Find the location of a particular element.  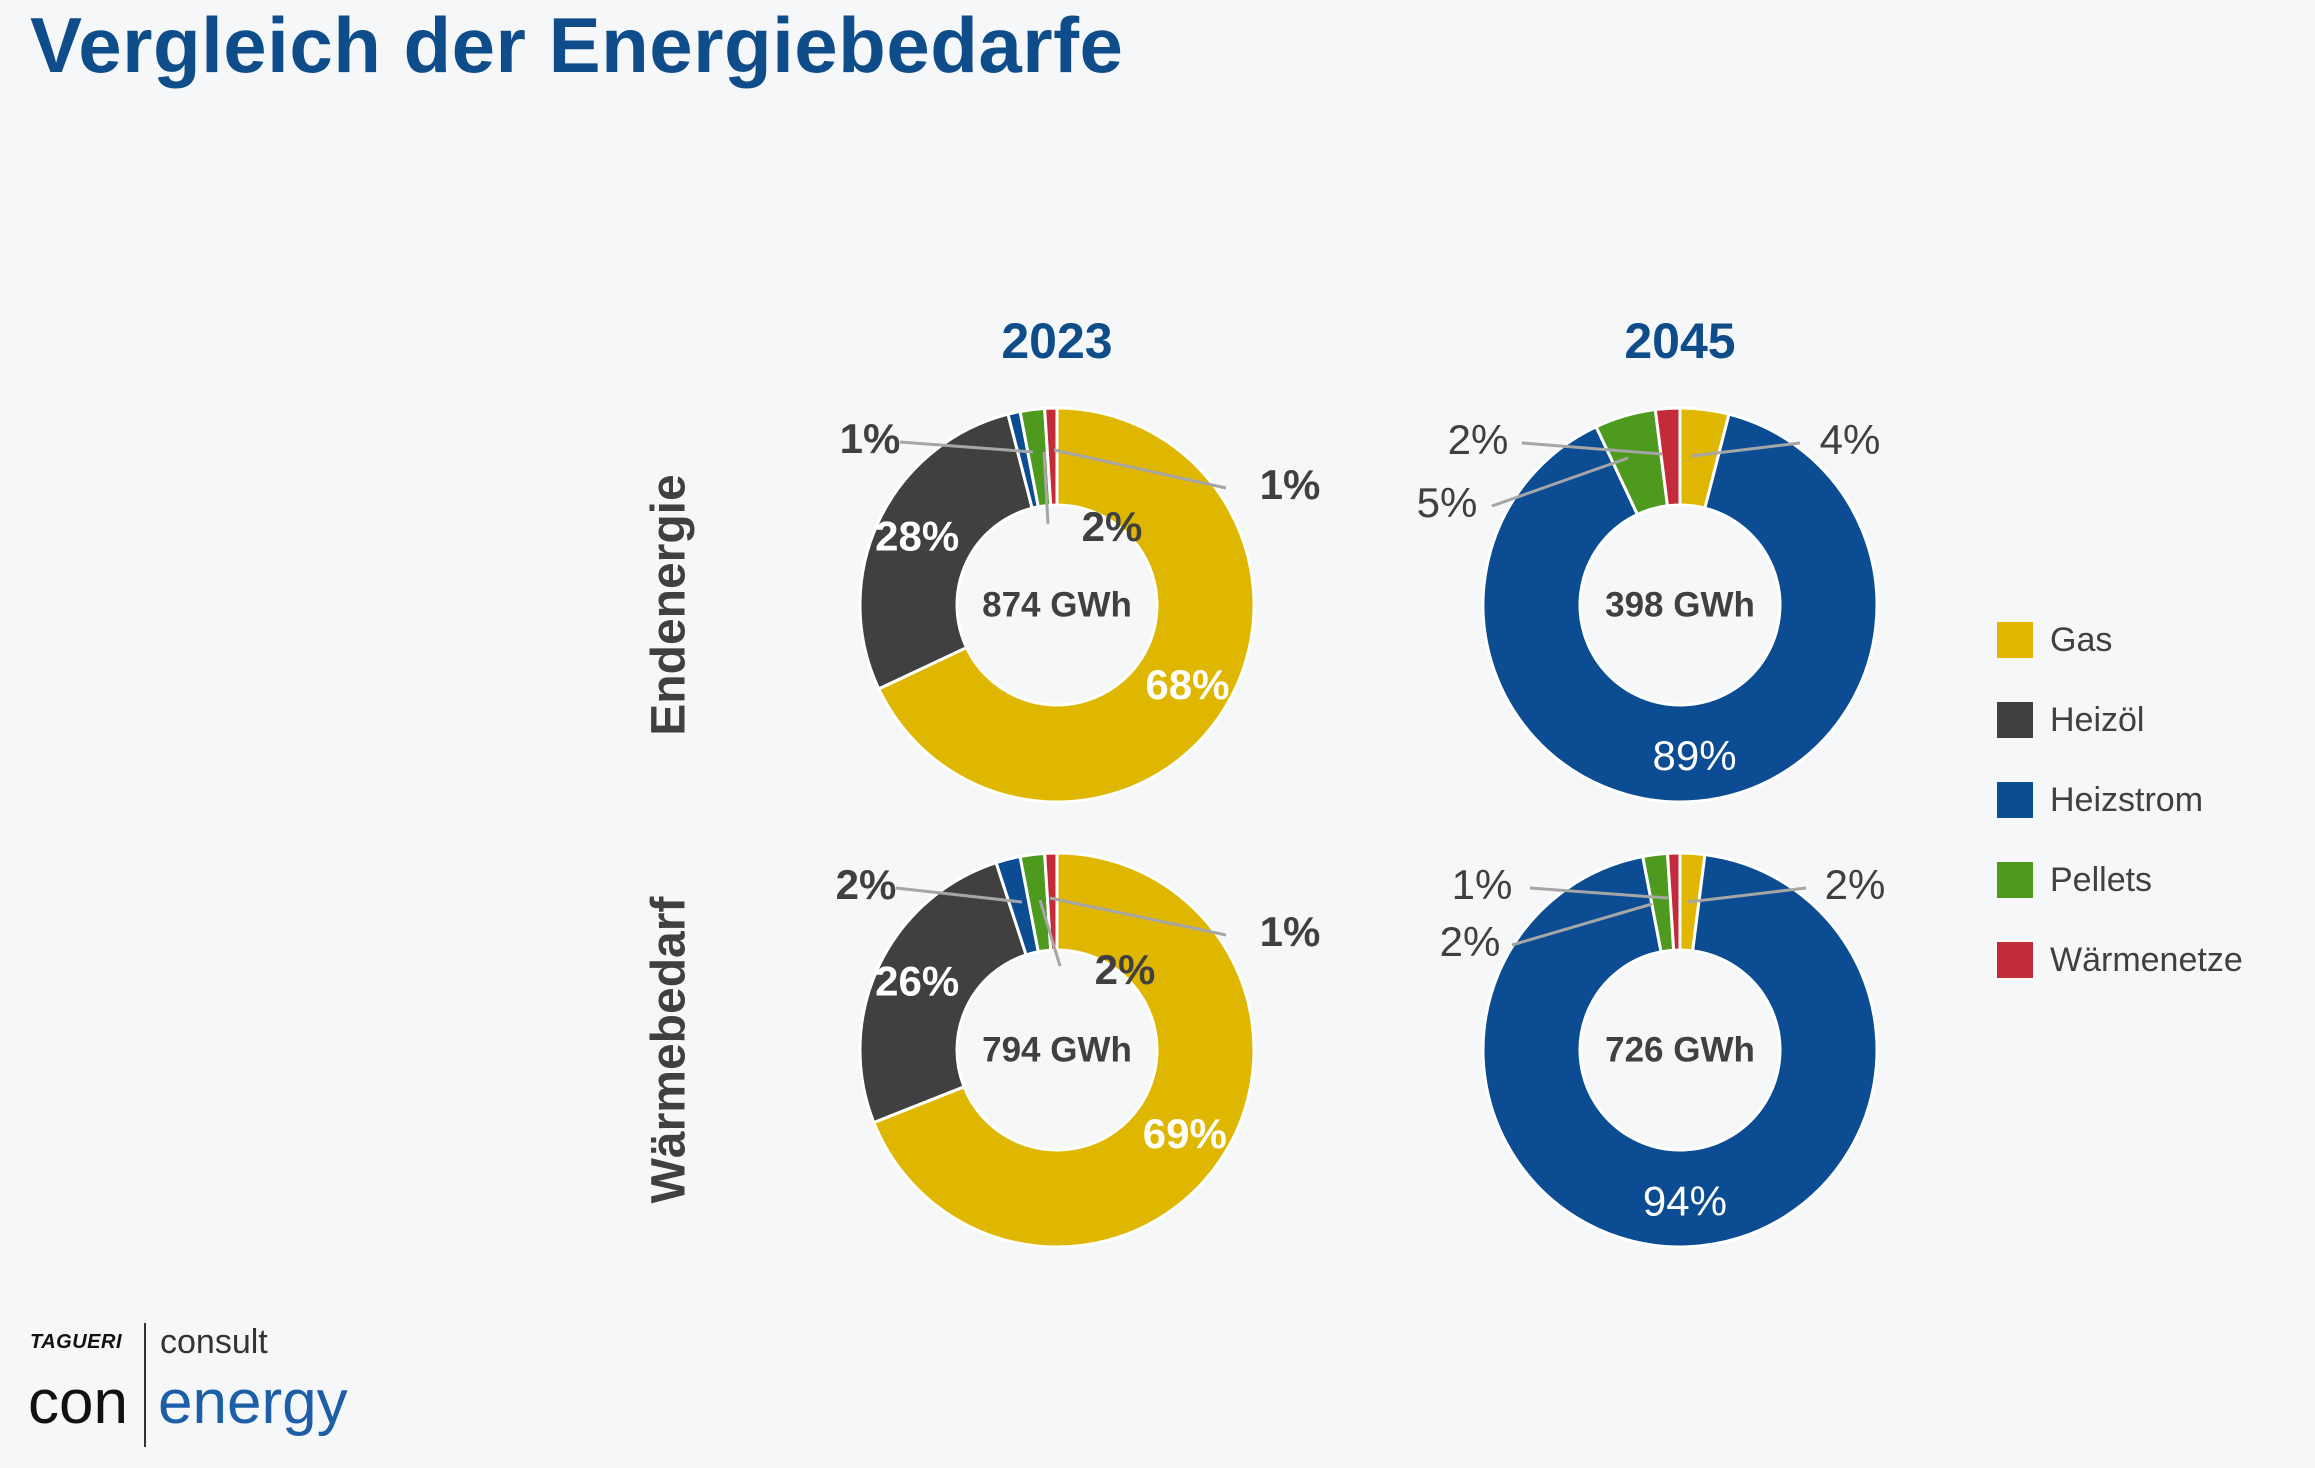

logo-energy: energy is located at coordinates (253, 1402).